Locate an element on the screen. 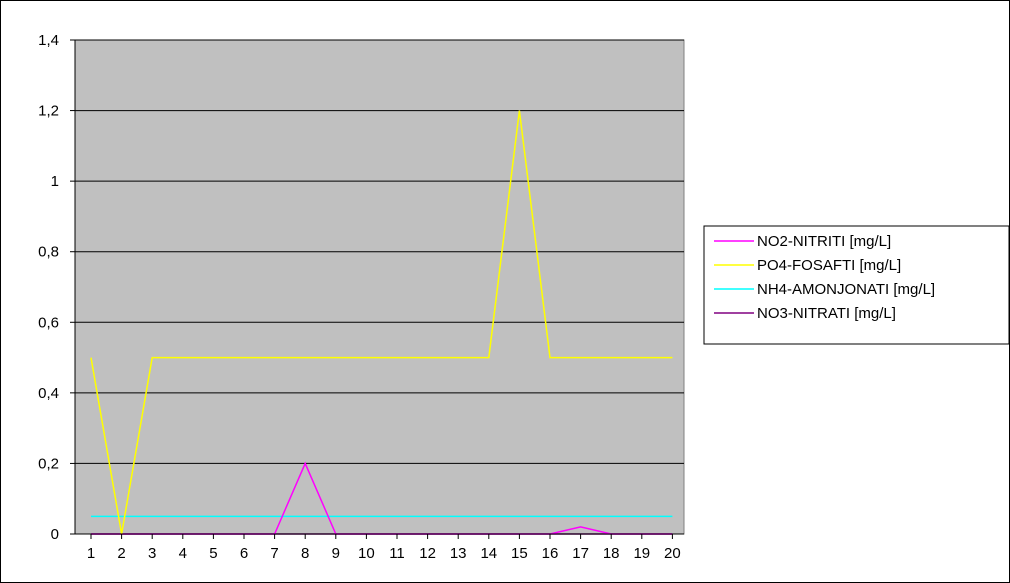 The width and height of the screenshot is (1010, 583). x-tick-label: 5 is located at coordinates (213, 553).